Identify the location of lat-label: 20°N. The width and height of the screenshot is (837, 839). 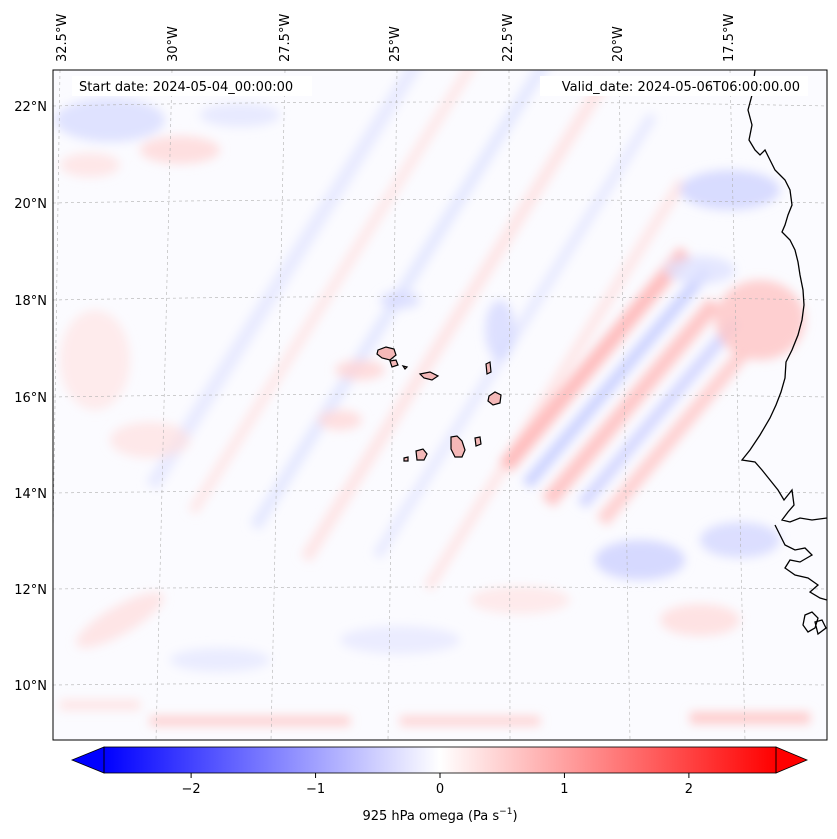
(30, 204).